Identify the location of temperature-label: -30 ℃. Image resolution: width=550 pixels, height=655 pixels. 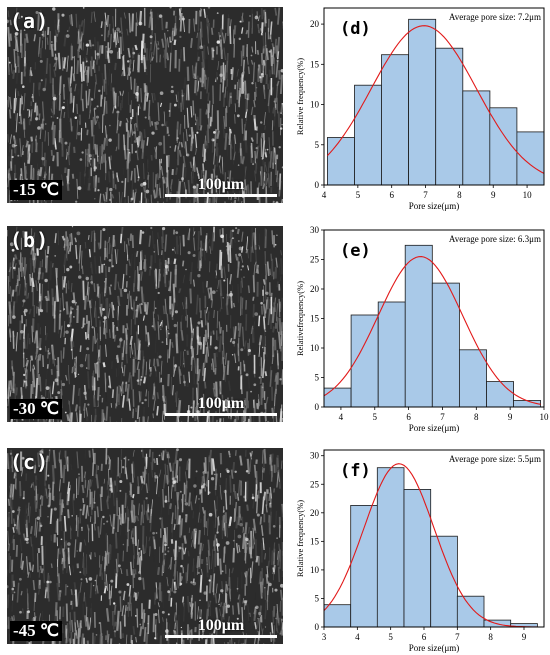
(36, 409).